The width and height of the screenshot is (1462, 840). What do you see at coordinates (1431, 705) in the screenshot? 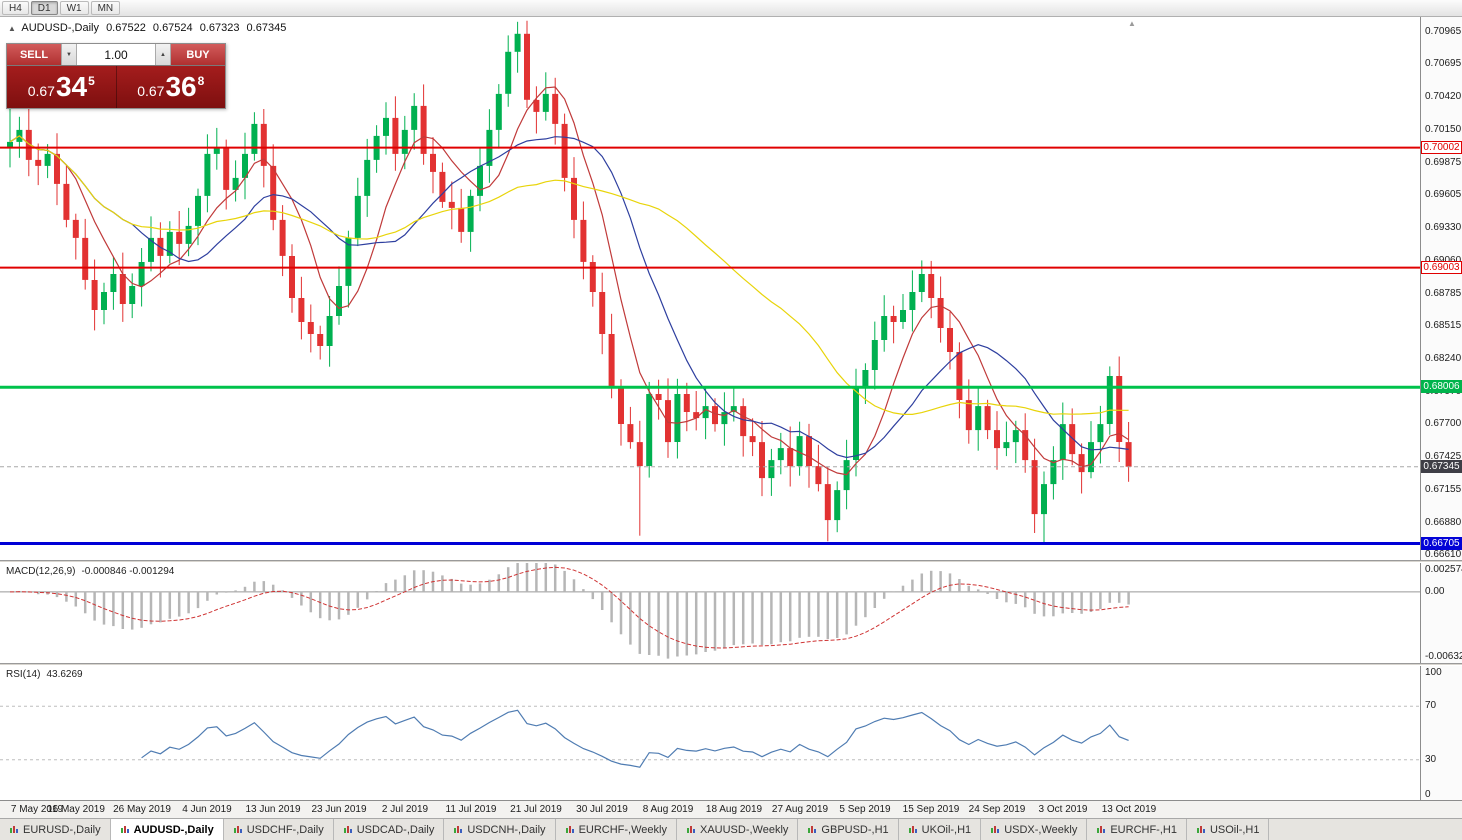
I see `rsi-axis-label: 70` at bounding box center [1431, 705].